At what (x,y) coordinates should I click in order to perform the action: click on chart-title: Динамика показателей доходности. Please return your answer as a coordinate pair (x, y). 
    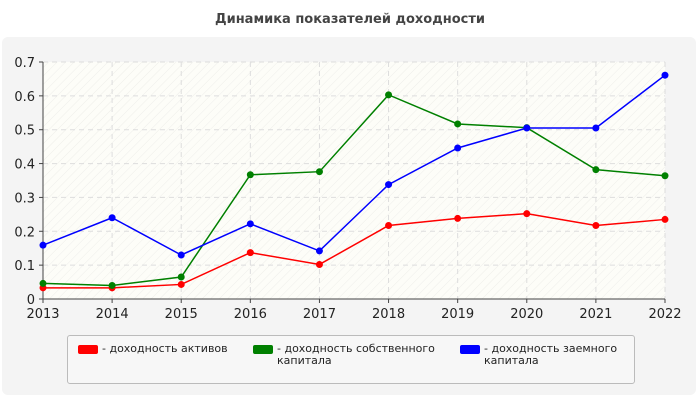
    Looking at the image, I should click on (350, 19).